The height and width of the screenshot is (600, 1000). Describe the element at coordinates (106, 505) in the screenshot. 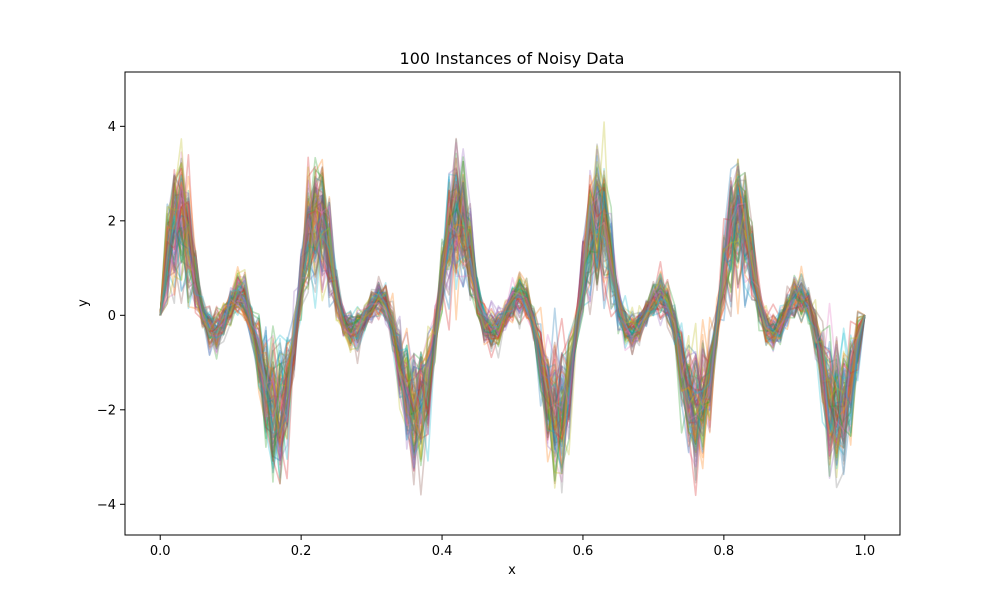

I see `y-tick-label: −4` at that location.